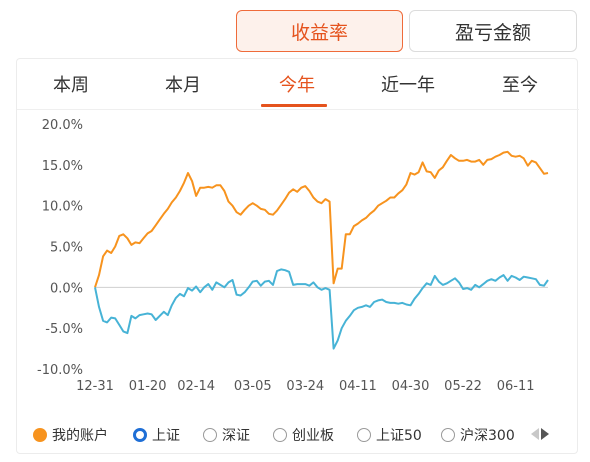  Describe the element at coordinates (305, 386) in the screenshot. I see `x-tick-label: 03-24` at that location.